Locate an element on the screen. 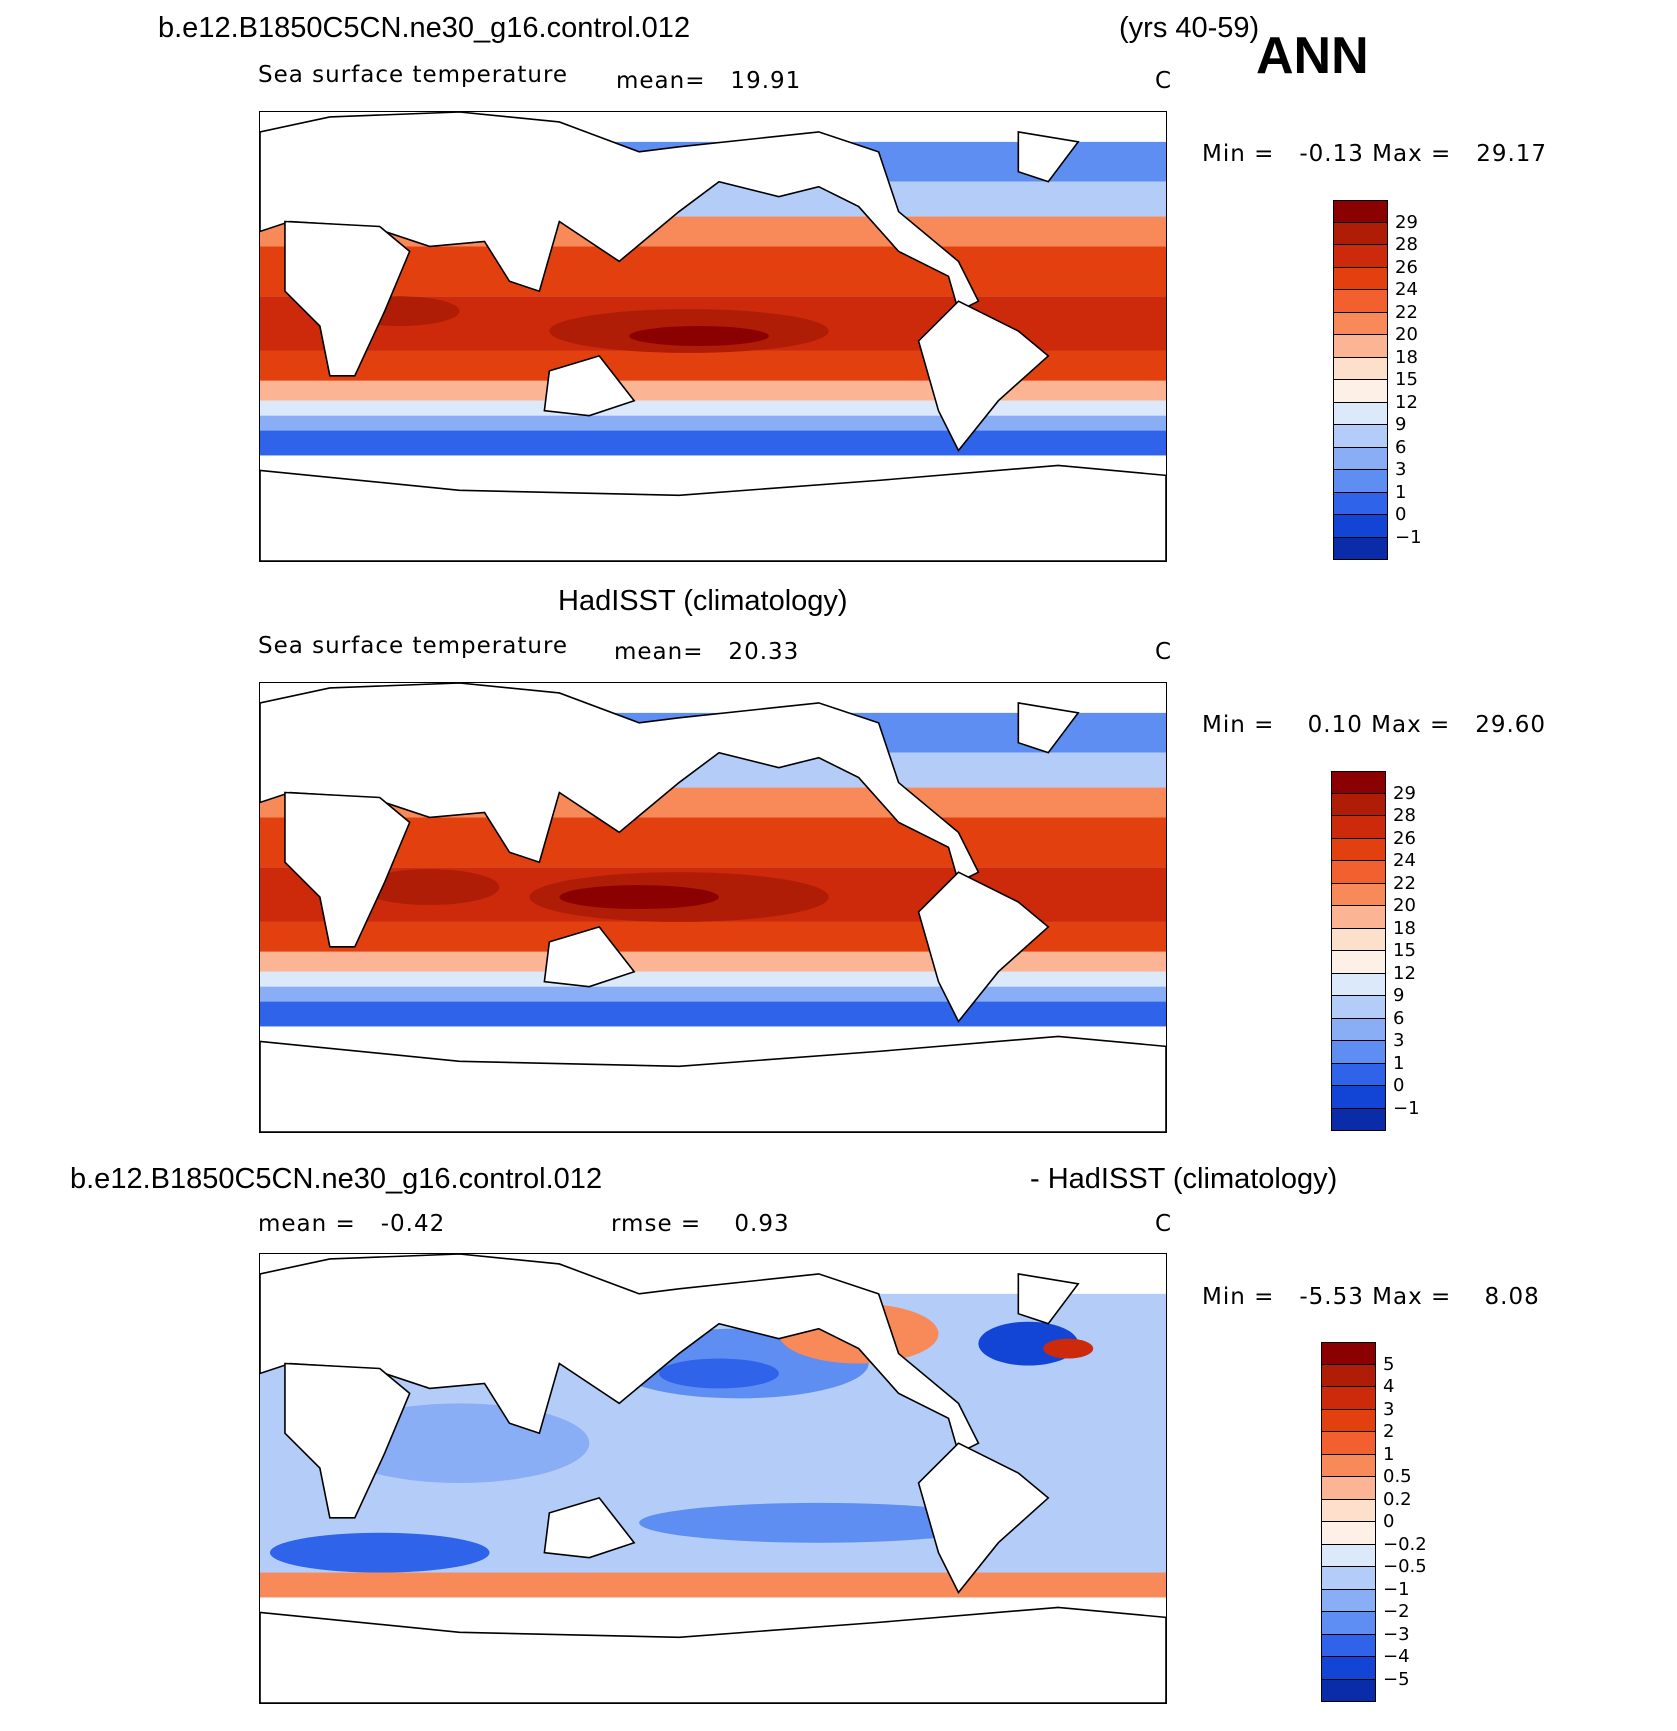  case-title: b.e12.B1850C5CN.ne30_g16.control.012 is located at coordinates (424, 28).